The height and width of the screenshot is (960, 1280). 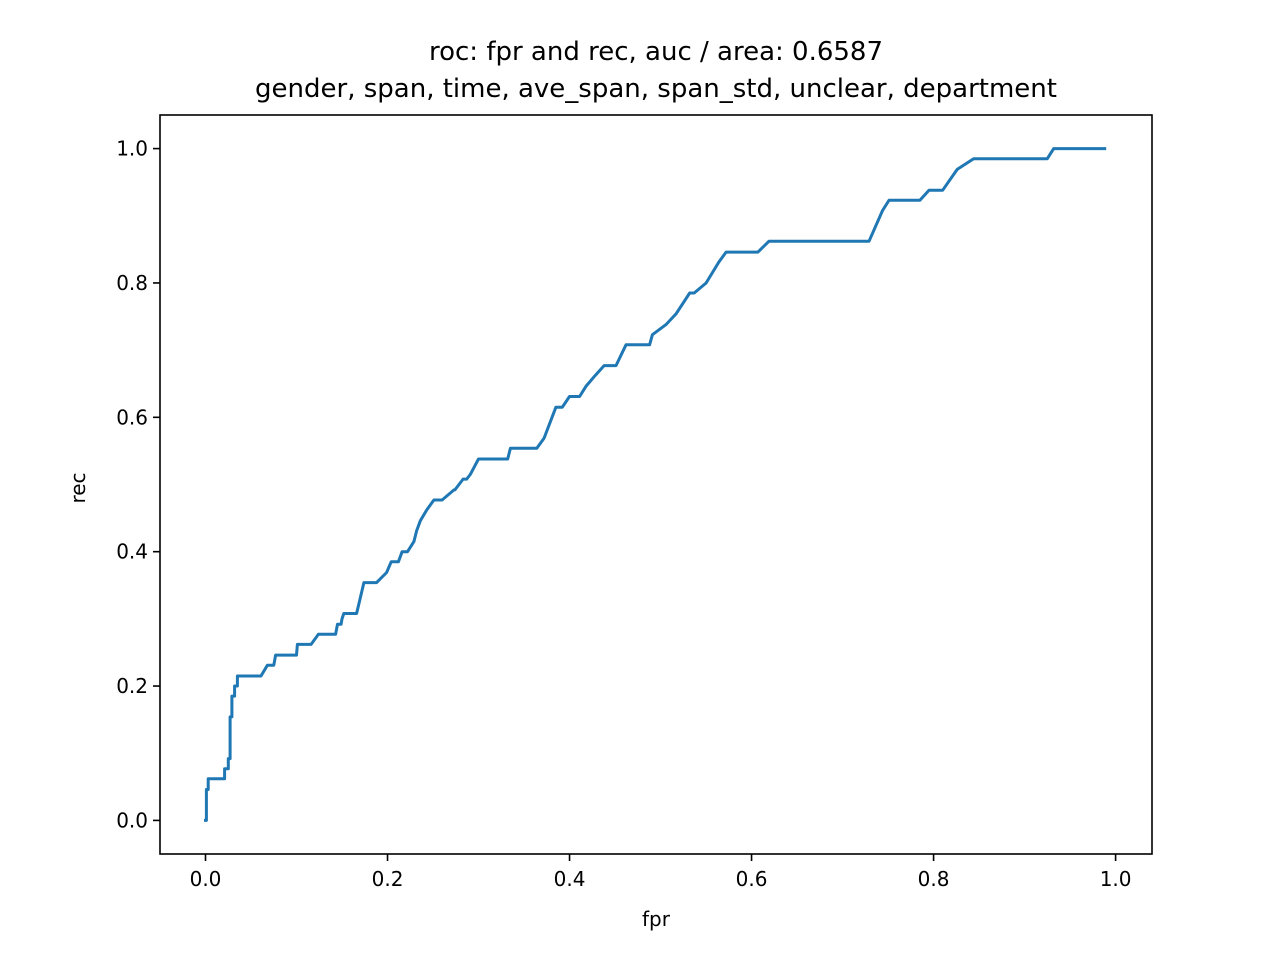 I want to click on y-tick-label: 0.8, so click(x=132, y=283).